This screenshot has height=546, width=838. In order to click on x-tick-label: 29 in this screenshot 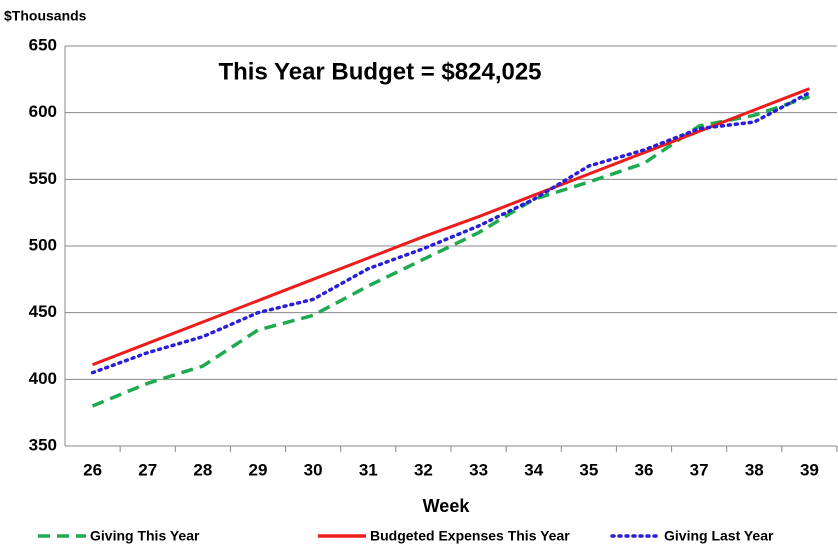, I will do `click(258, 469)`.